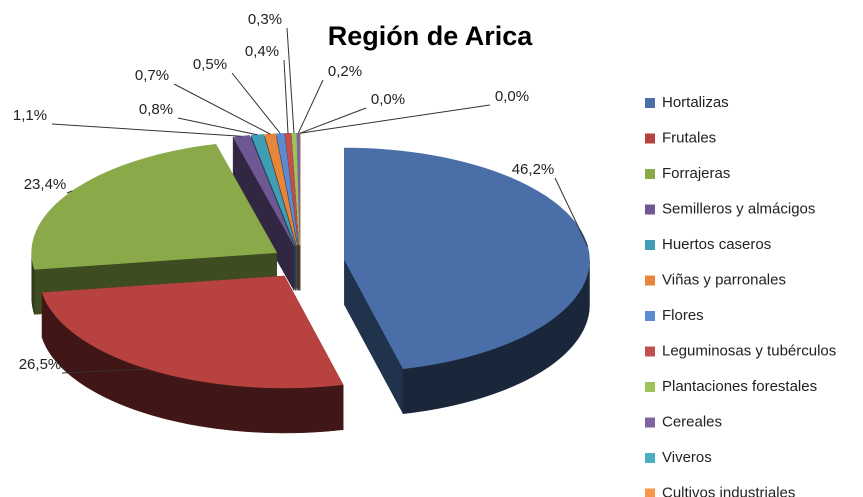 This screenshot has width=863, height=497. What do you see at coordinates (716, 244) in the screenshot?
I see `legend-label: Huertos caseros` at bounding box center [716, 244].